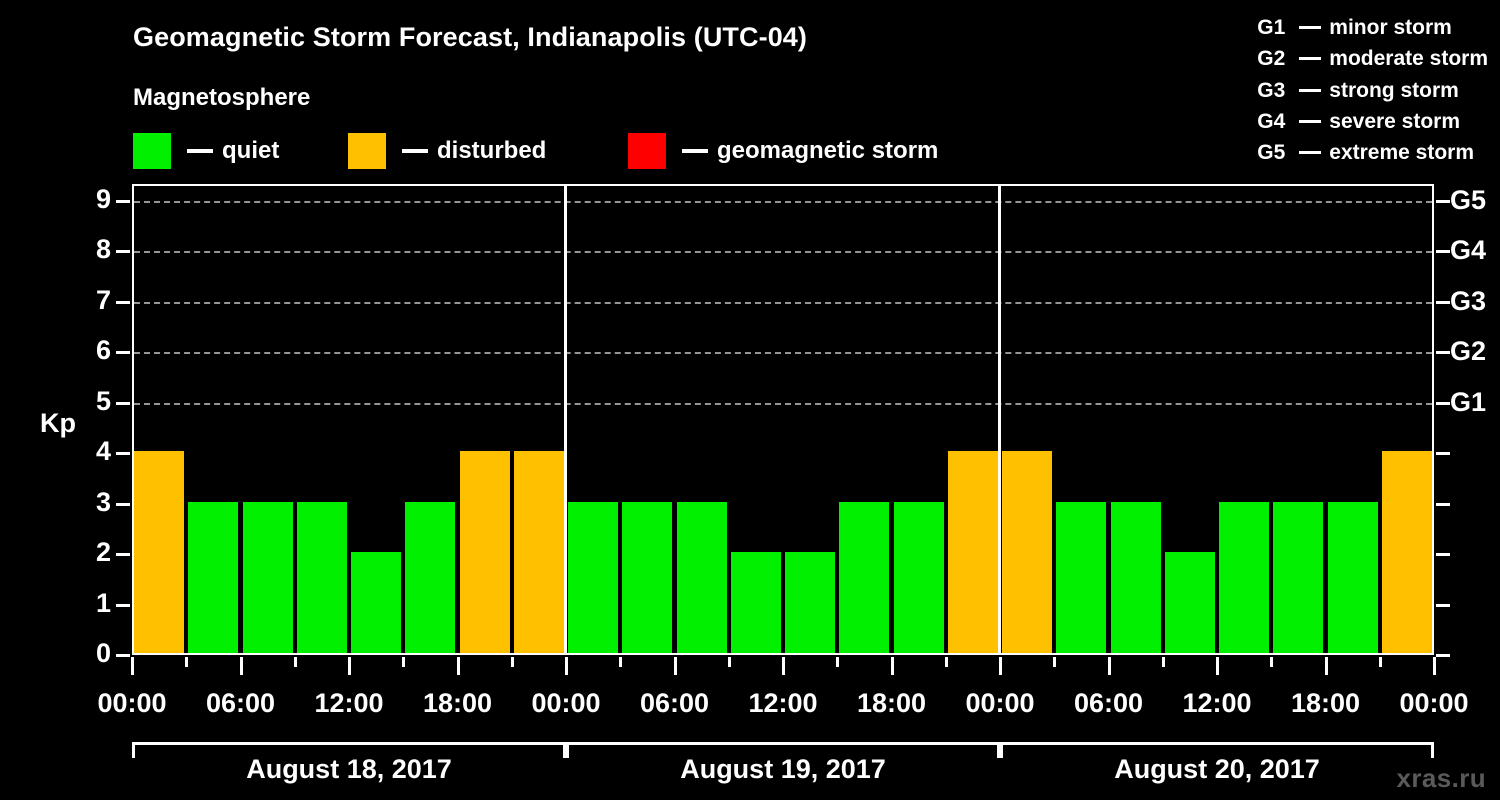 The image size is (1500, 800). What do you see at coordinates (1395, 121) in the screenshot?
I see `g-legend-label: severe storm` at bounding box center [1395, 121].